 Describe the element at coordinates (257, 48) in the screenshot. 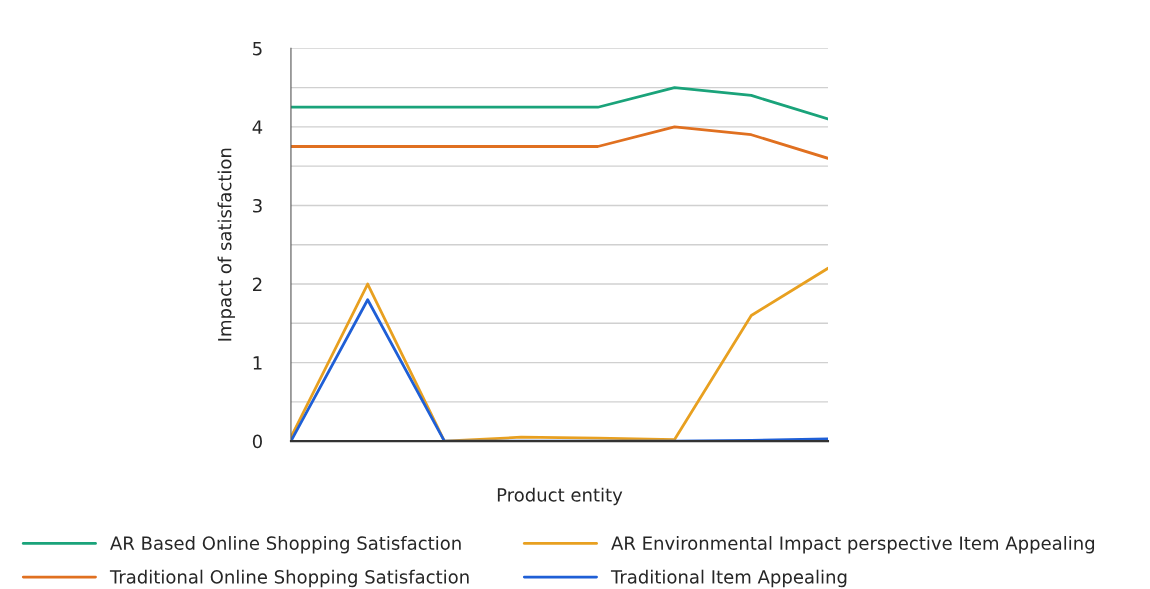

I see `y-tick-label: 5` at that location.